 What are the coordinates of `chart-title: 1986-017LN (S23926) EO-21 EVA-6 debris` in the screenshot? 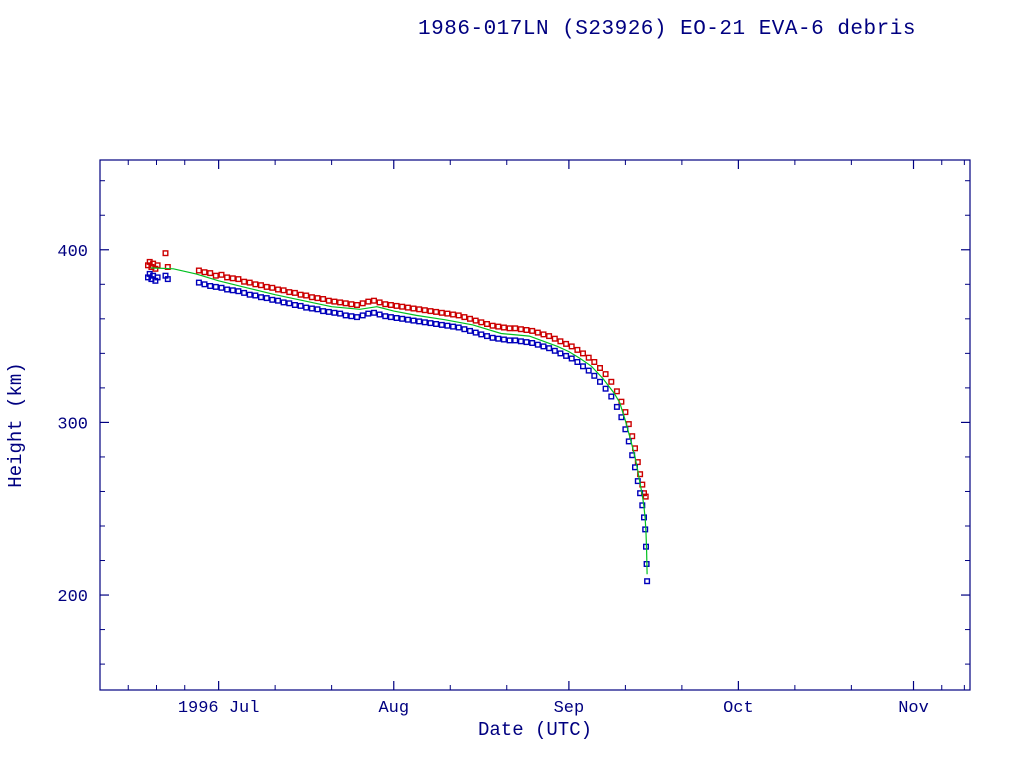 It's located at (667, 29).